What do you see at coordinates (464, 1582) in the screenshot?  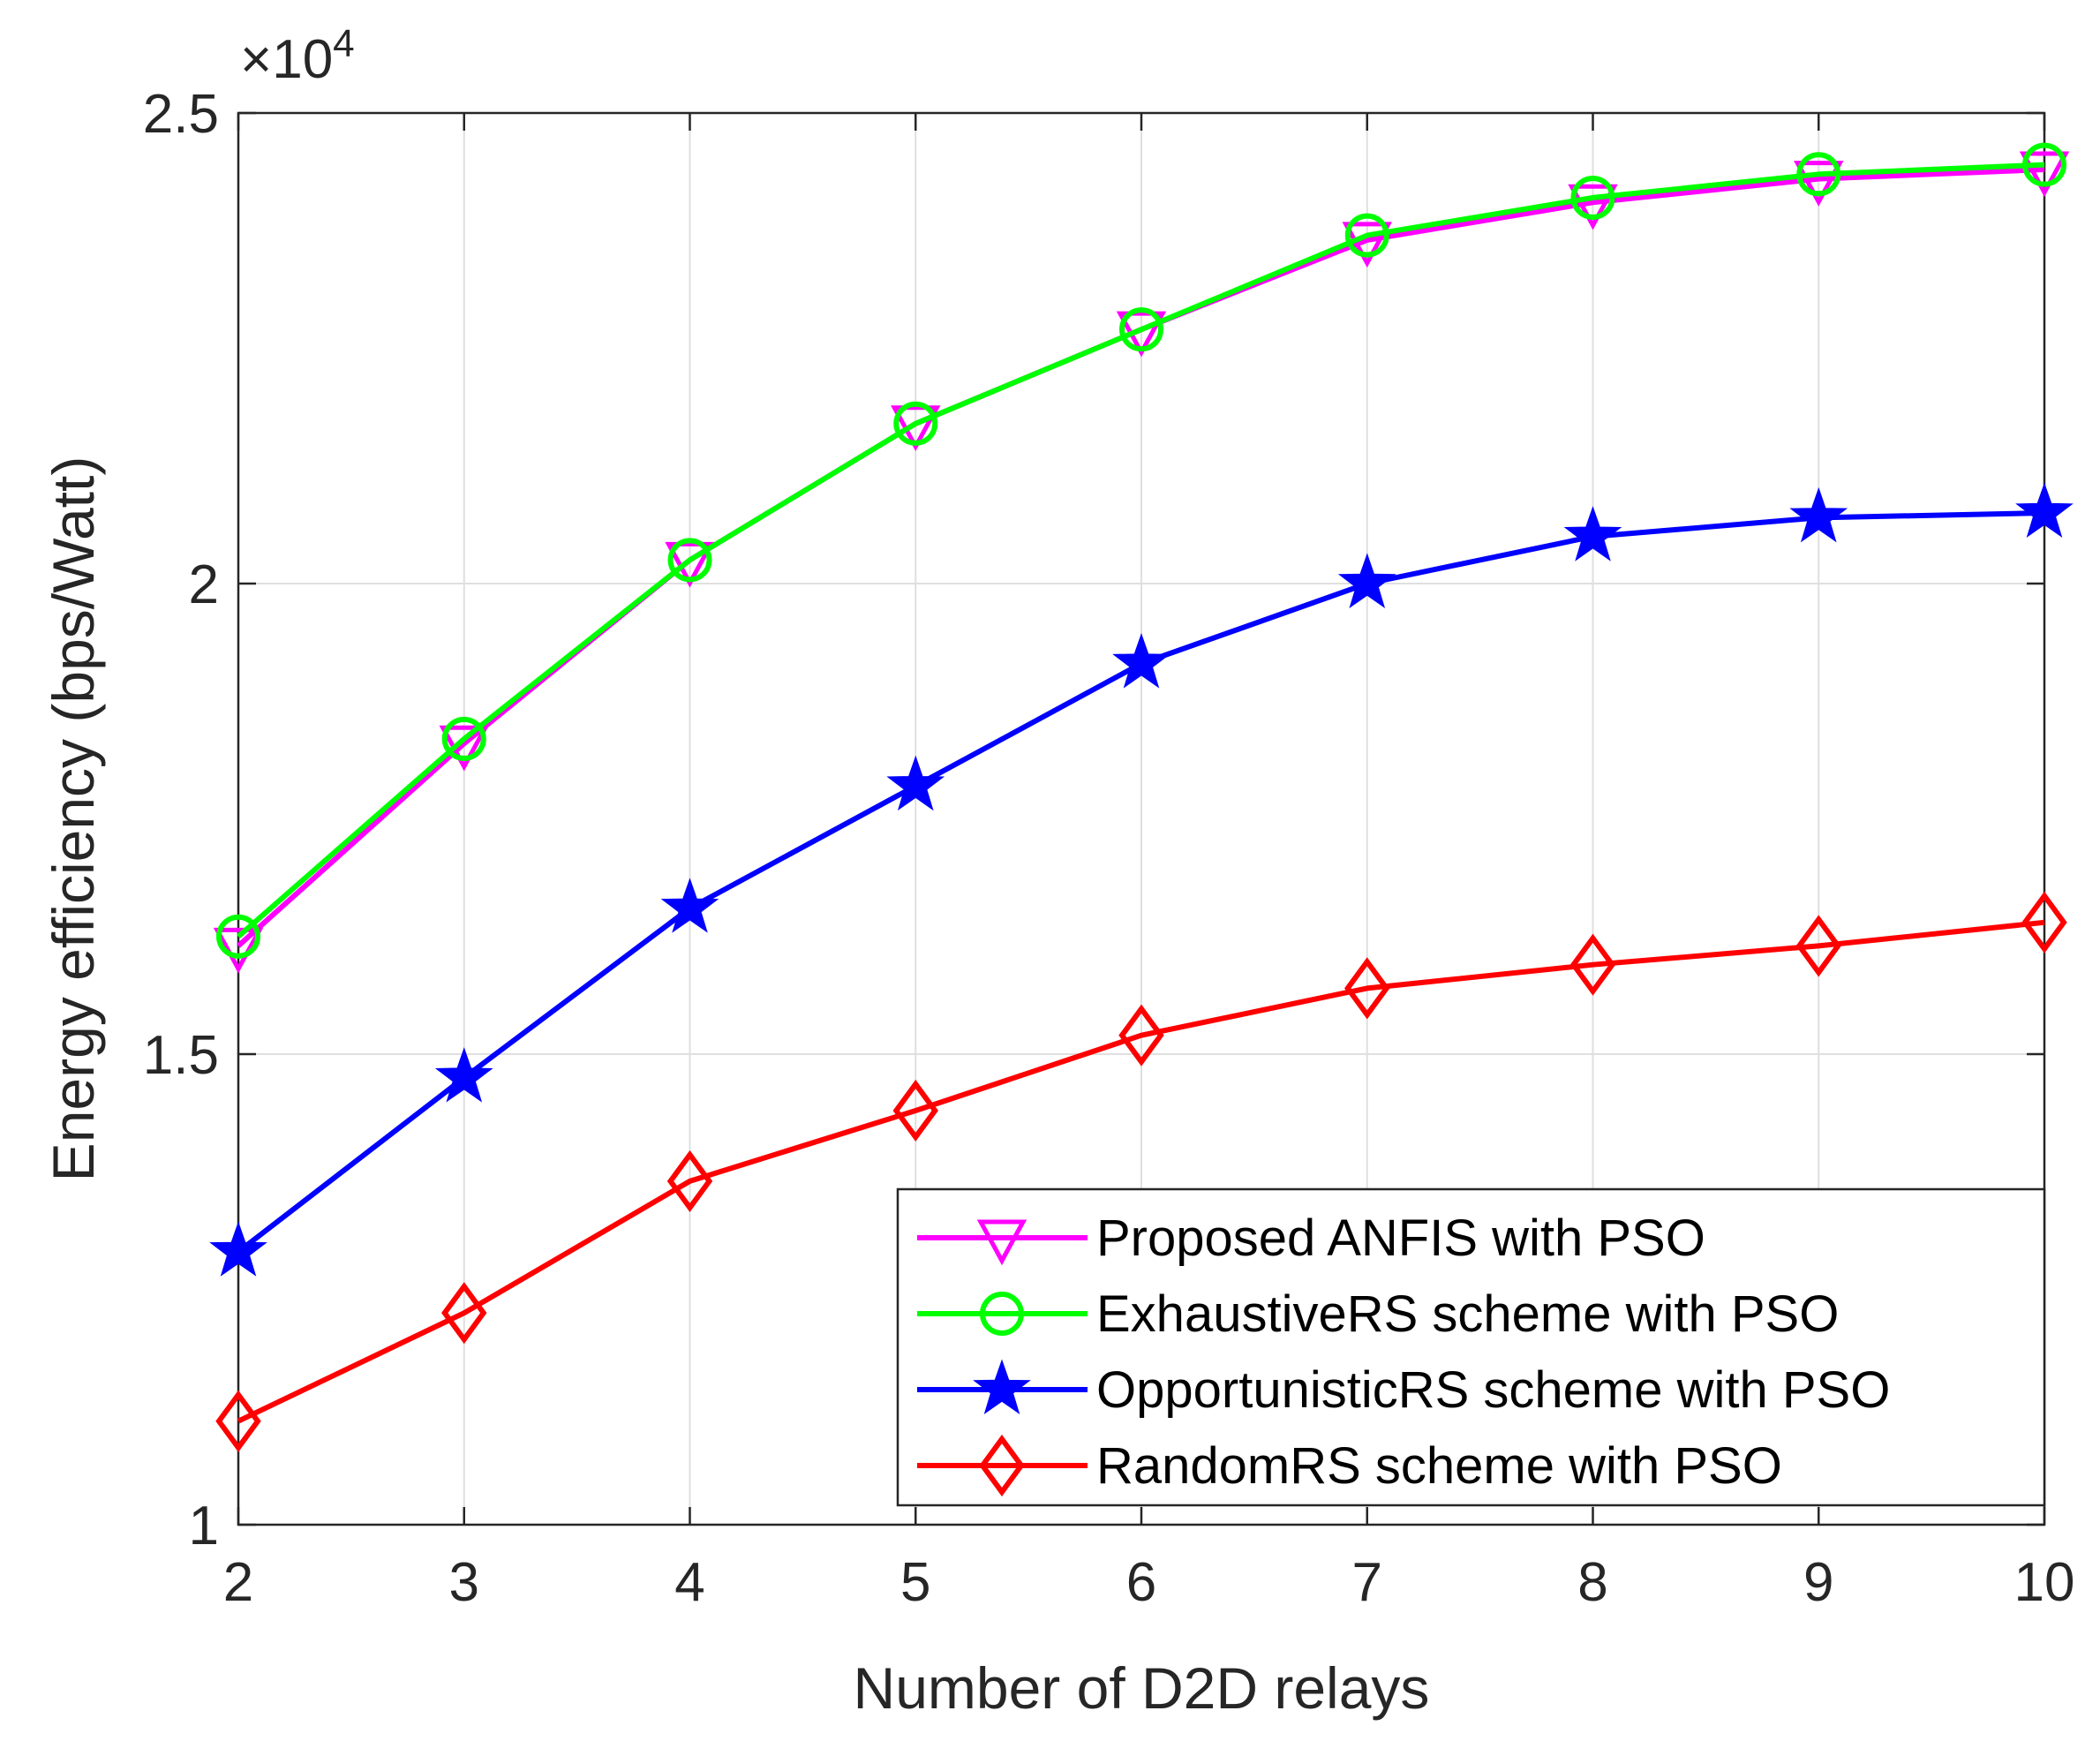 I see `x-tick-label: 3` at bounding box center [464, 1582].